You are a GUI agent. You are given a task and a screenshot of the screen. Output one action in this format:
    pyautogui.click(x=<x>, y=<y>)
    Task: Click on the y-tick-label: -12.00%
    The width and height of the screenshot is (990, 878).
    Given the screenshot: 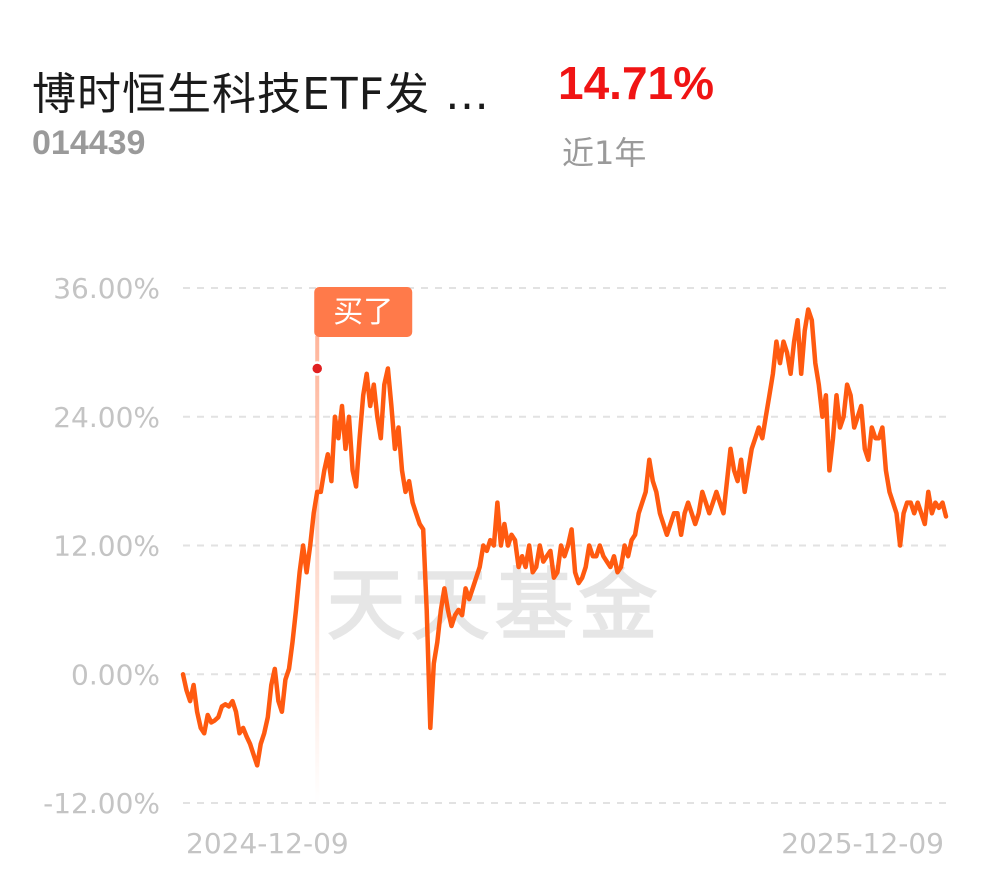 What is the action you would take?
    pyautogui.click(x=101, y=803)
    